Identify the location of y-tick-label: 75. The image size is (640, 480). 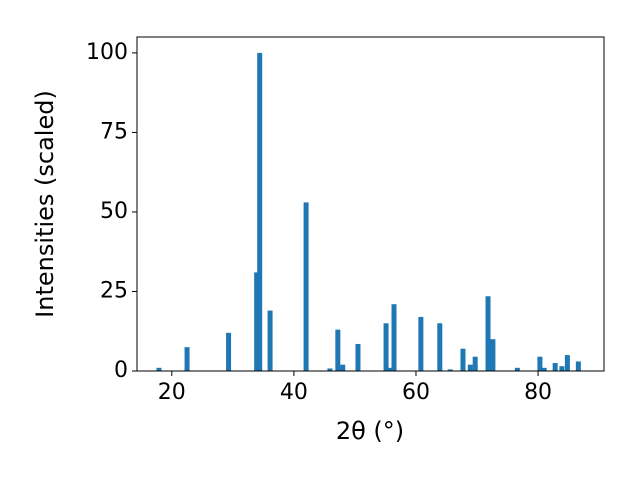
(114, 131).